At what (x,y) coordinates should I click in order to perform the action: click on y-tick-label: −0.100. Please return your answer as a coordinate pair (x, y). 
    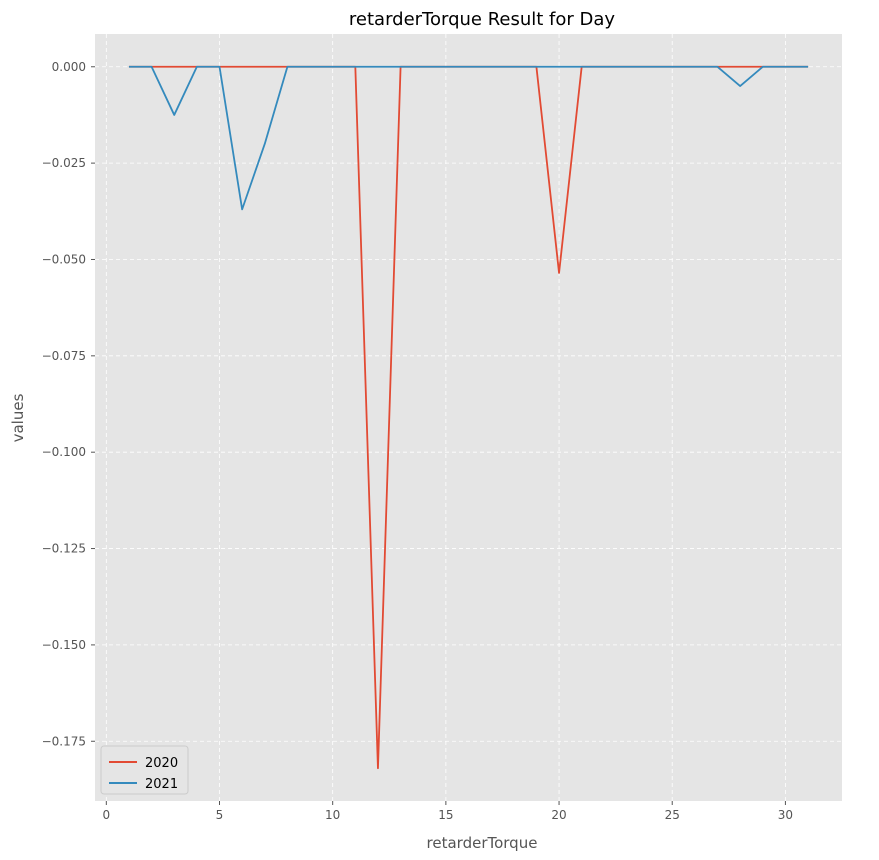
    Looking at the image, I should click on (64, 452).